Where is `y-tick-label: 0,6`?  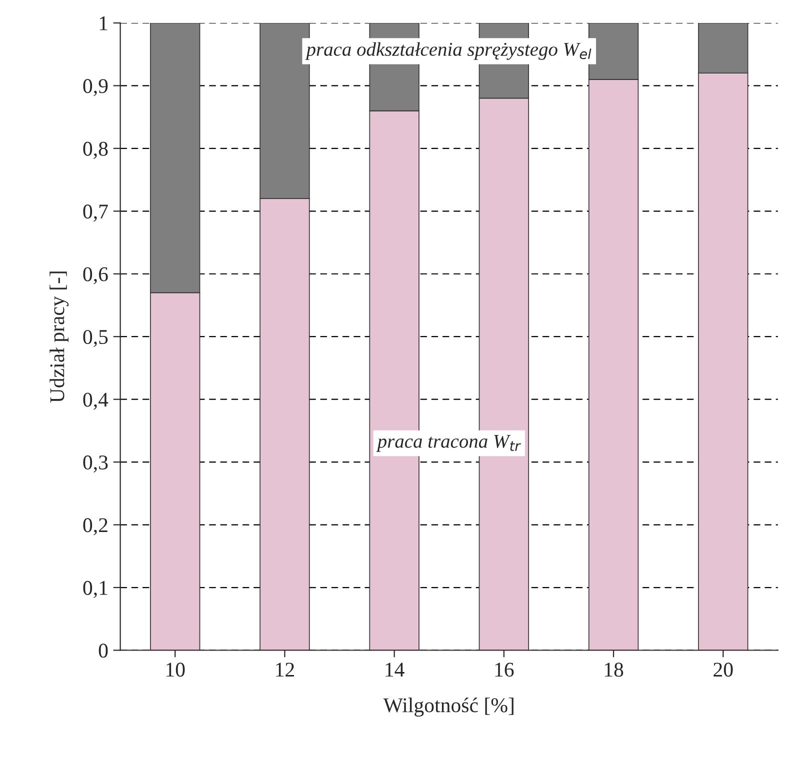
y-tick-label: 0,6 is located at coordinates (95, 275).